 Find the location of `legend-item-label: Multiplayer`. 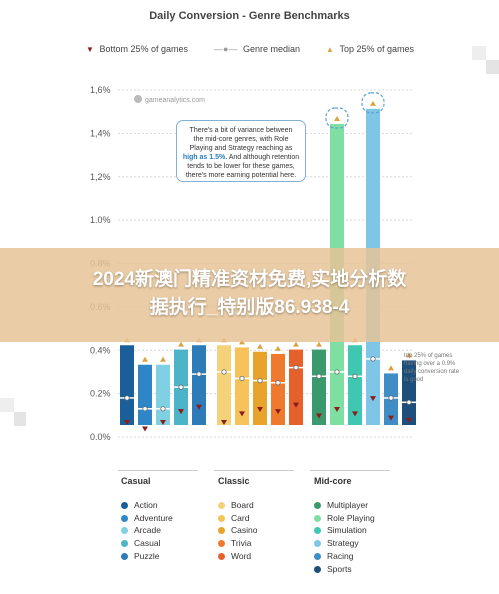

legend-item-label: Multiplayer is located at coordinates (348, 505).